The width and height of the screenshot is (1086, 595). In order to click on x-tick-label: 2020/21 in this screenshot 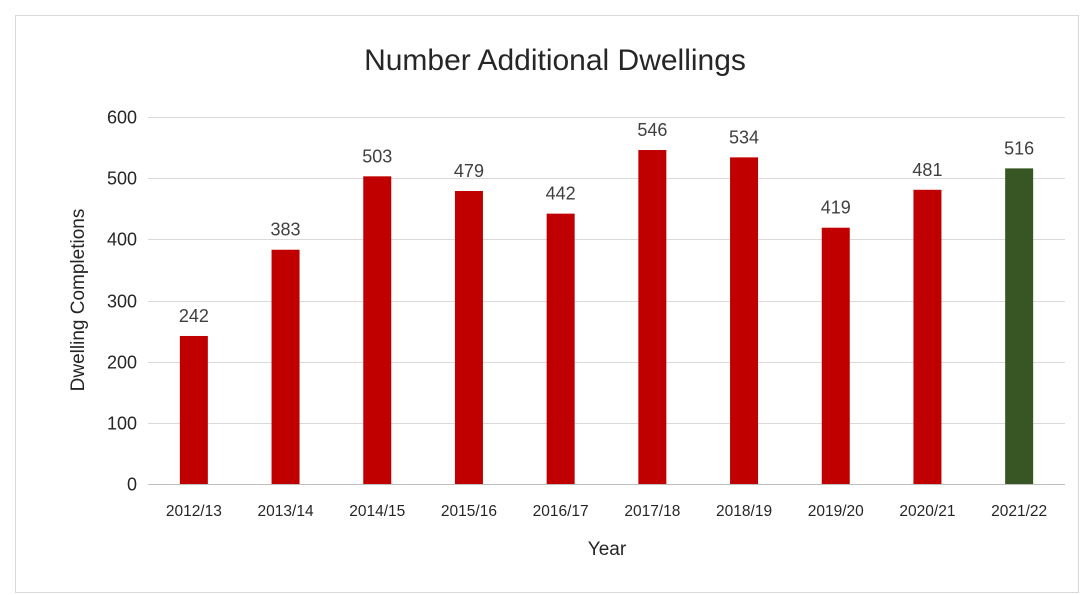, I will do `click(927, 511)`.